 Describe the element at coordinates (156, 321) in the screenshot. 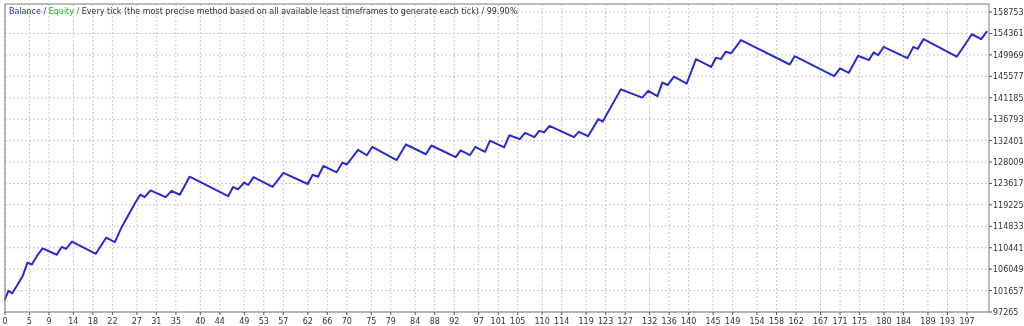

I see `x-tick-label: 31` at that location.